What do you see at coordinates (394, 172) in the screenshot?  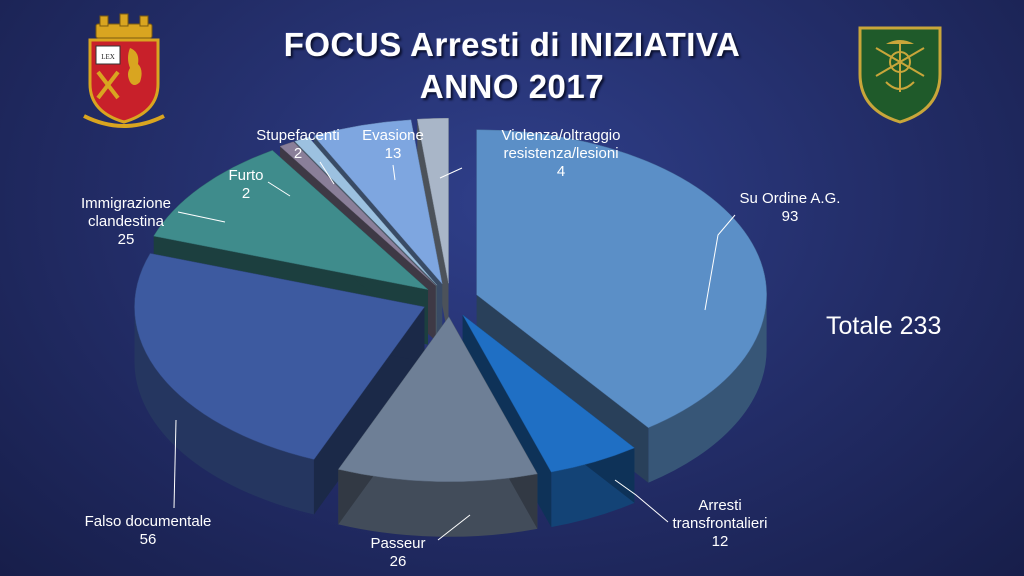 I see `leader-line-evasione` at bounding box center [394, 172].